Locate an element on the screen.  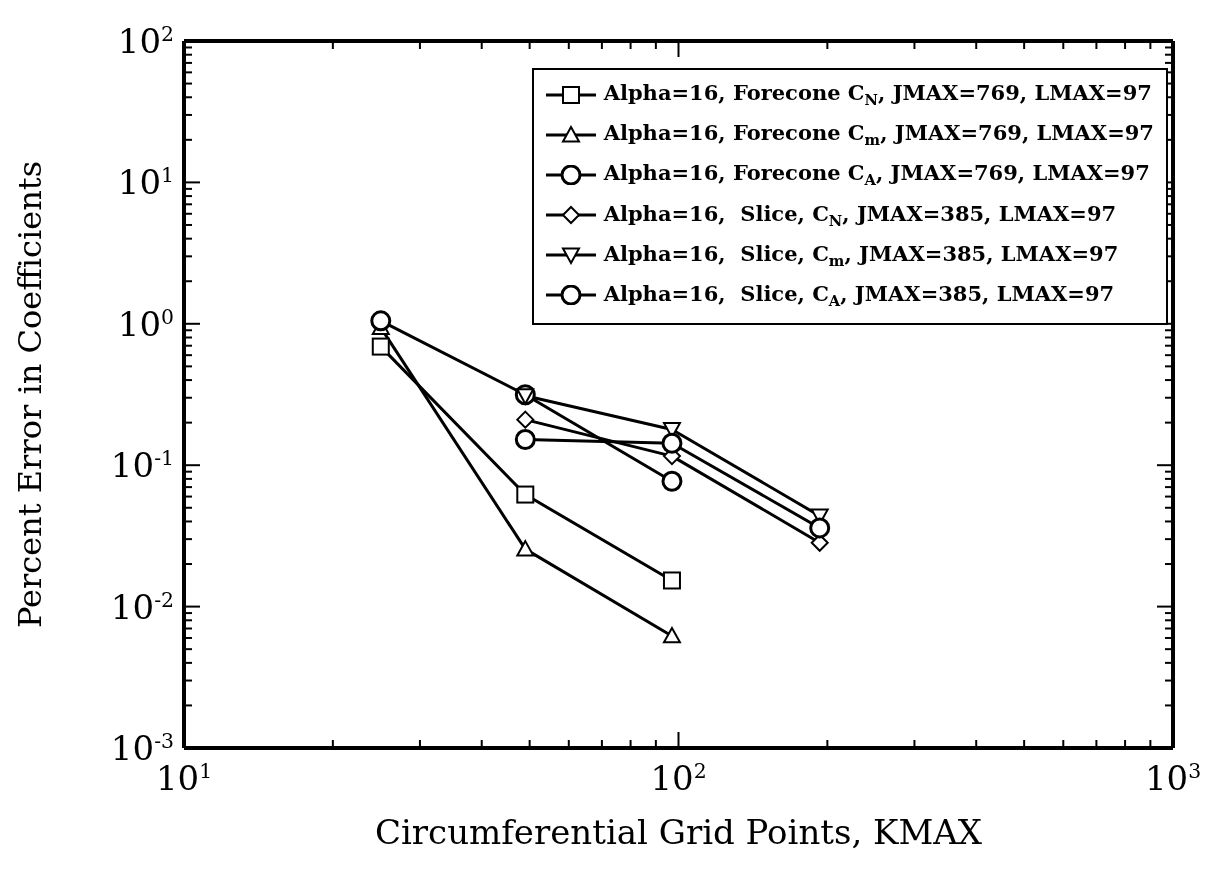
y-tick-label: 10$^{-2}$ is located at coordinates (142, 606).